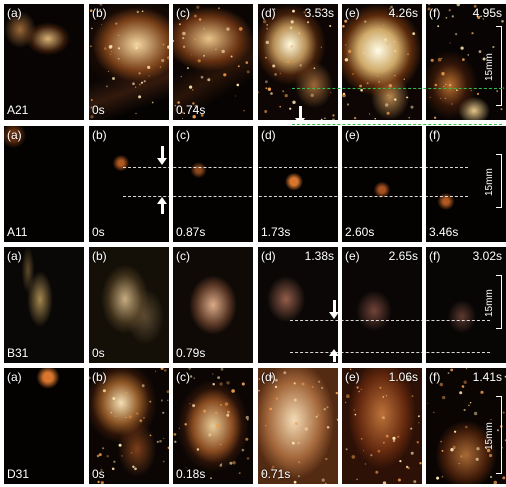 This screenshot has width=506, height=487. I want to click on frame-d31-f: (f) 1.41s 15mm, so click(466, 426).